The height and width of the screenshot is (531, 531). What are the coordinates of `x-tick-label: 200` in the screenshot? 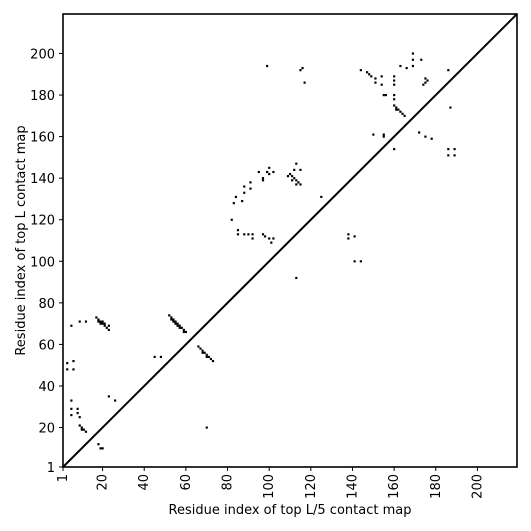 It's located at (477, 486).